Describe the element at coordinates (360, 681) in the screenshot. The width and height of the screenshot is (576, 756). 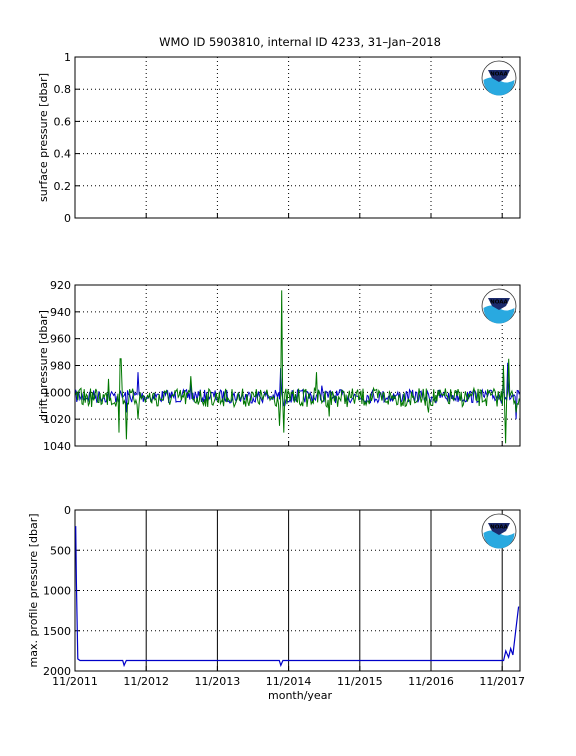
I see `x-tick-label: 11/2015` at that location.